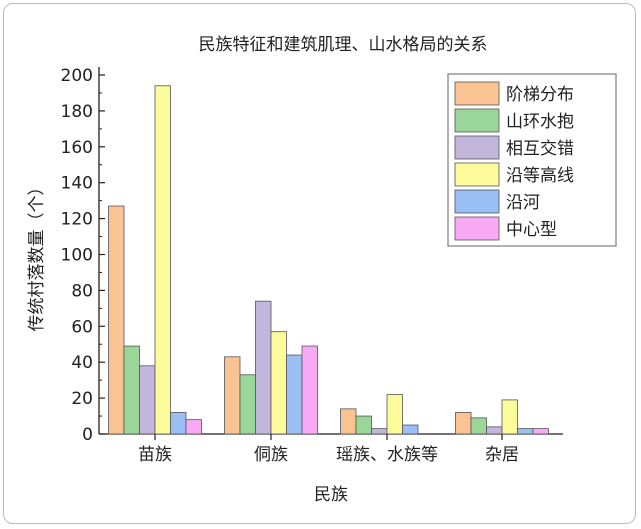  What do you see at coordinates (540, 149) in the screenshot?
I see `legend-label: 相互交错` at bounding box center [540, 149].